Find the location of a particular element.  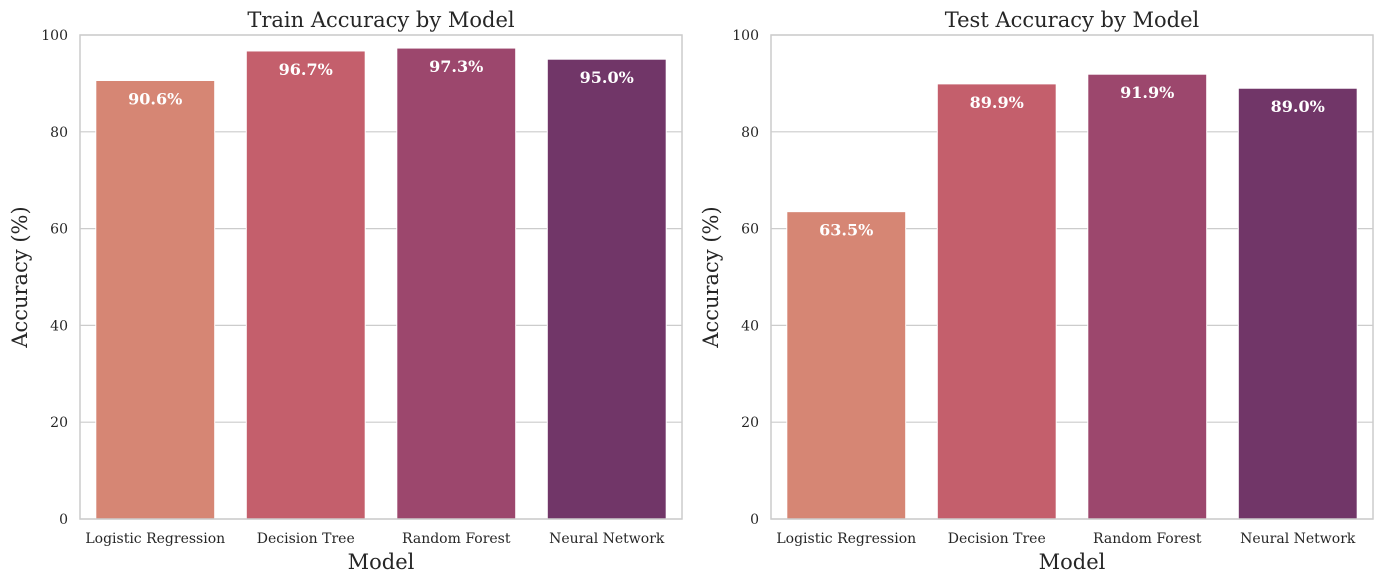

bar-data-label: 96.7% is located at coordinates (306, 69).